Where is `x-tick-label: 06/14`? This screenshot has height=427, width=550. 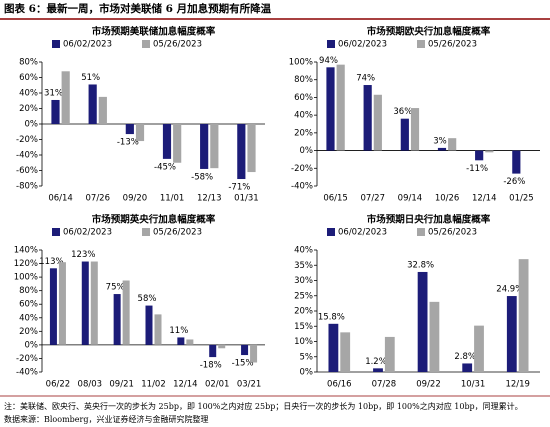 x-tick-label: 06/14 is located at coordinates (60, 199).